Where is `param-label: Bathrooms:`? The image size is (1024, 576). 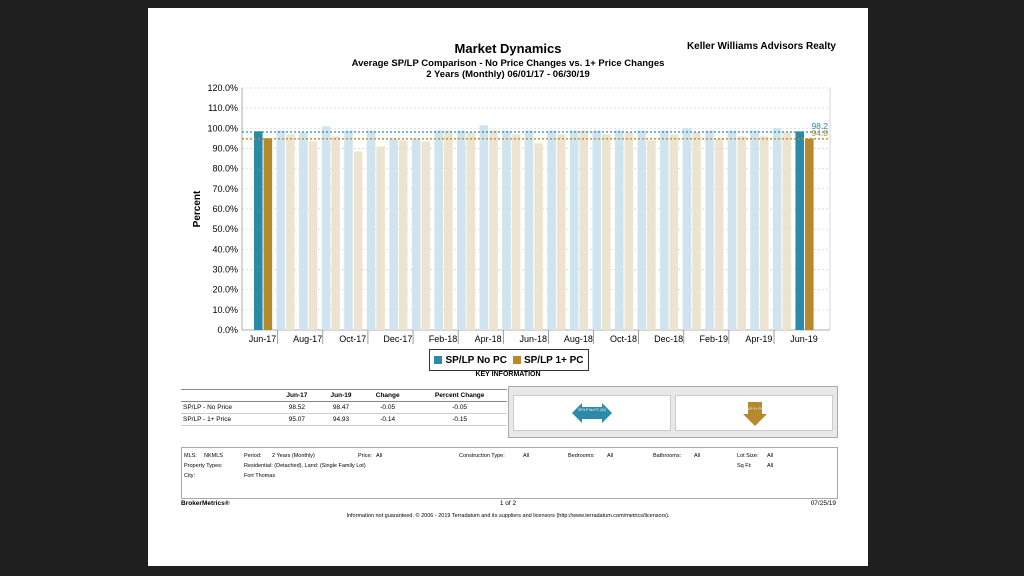
param-label: Bathrooms: is located at coordinates (667, 456).